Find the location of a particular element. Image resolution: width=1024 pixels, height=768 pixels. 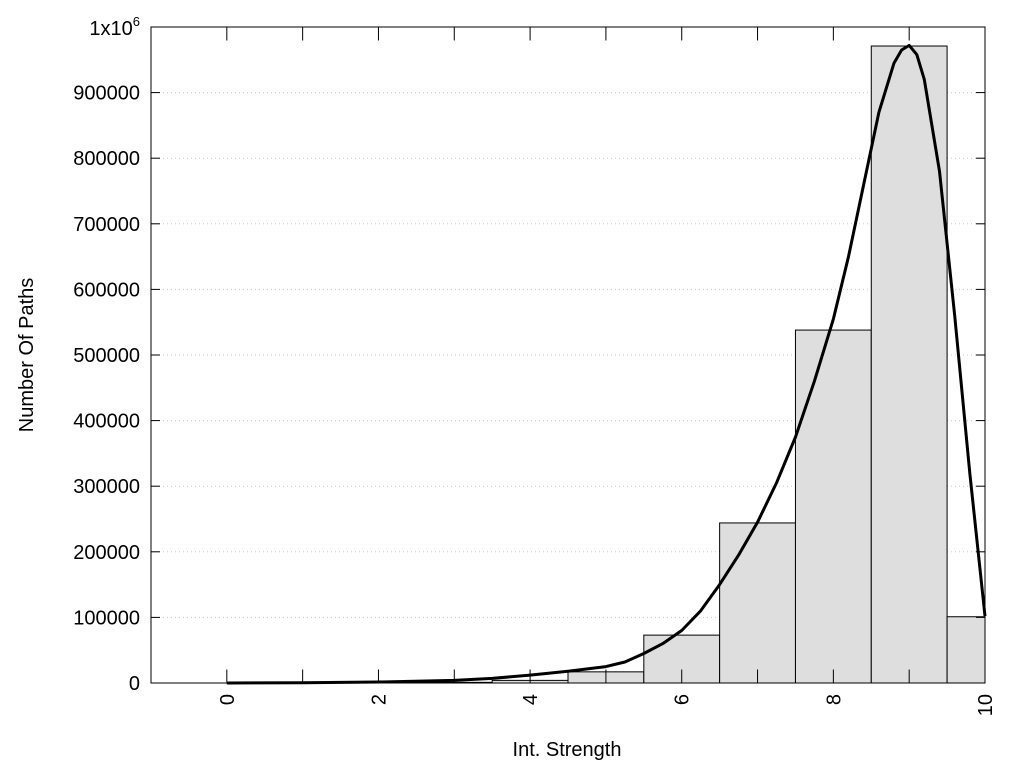

y-tick-label-2: 200000 is located at coordinates (106, 553).